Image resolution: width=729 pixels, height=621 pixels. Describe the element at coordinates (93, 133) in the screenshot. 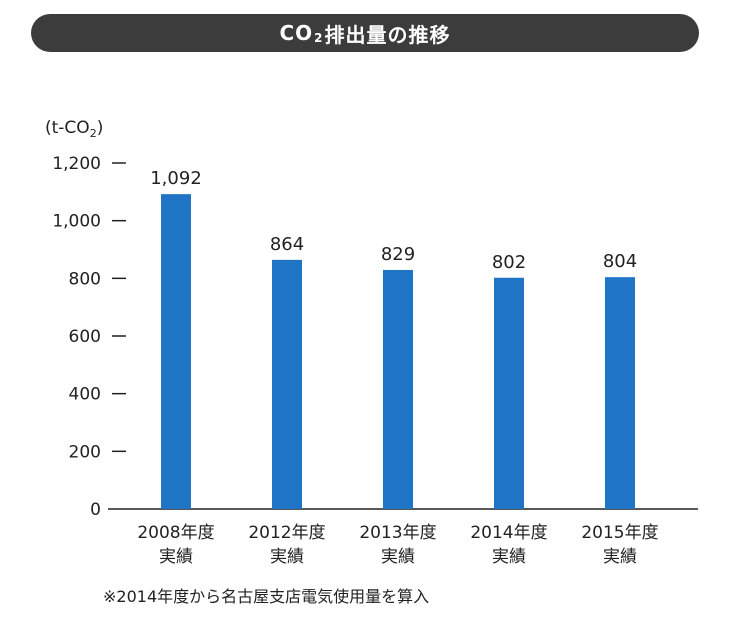

I see `unit-subscript: 2` at that location.